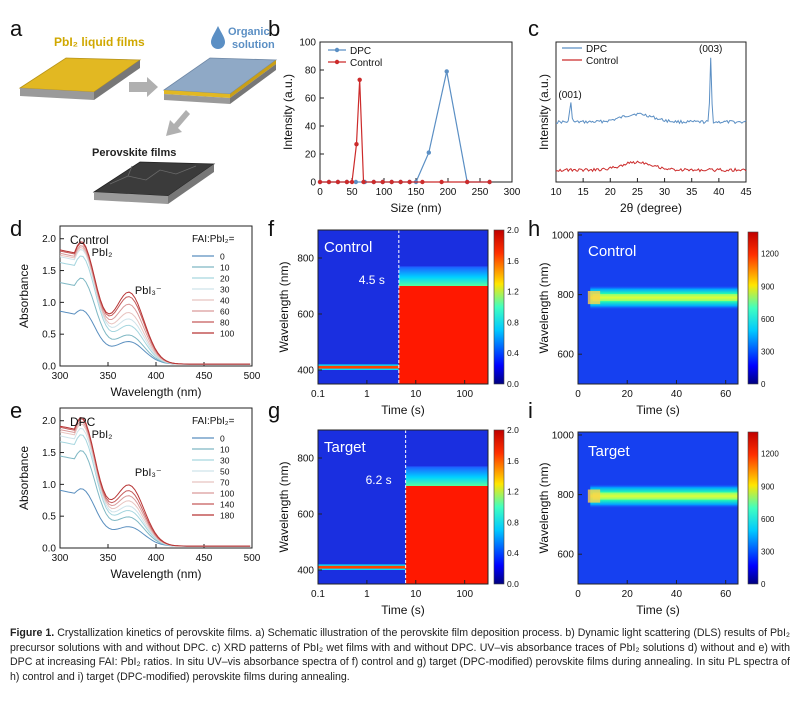 The width and height of the screenshot is (800, 708). What do you see at coordinates (227, 494) in the screenshot?
I see `legend-label: 100` at bounding box center [227, 494].